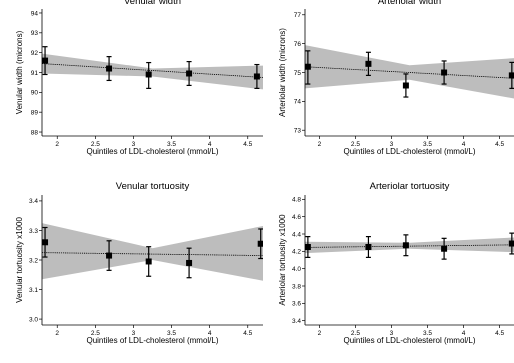  I want to click on y-tick-label: 94, so click(35, 13).